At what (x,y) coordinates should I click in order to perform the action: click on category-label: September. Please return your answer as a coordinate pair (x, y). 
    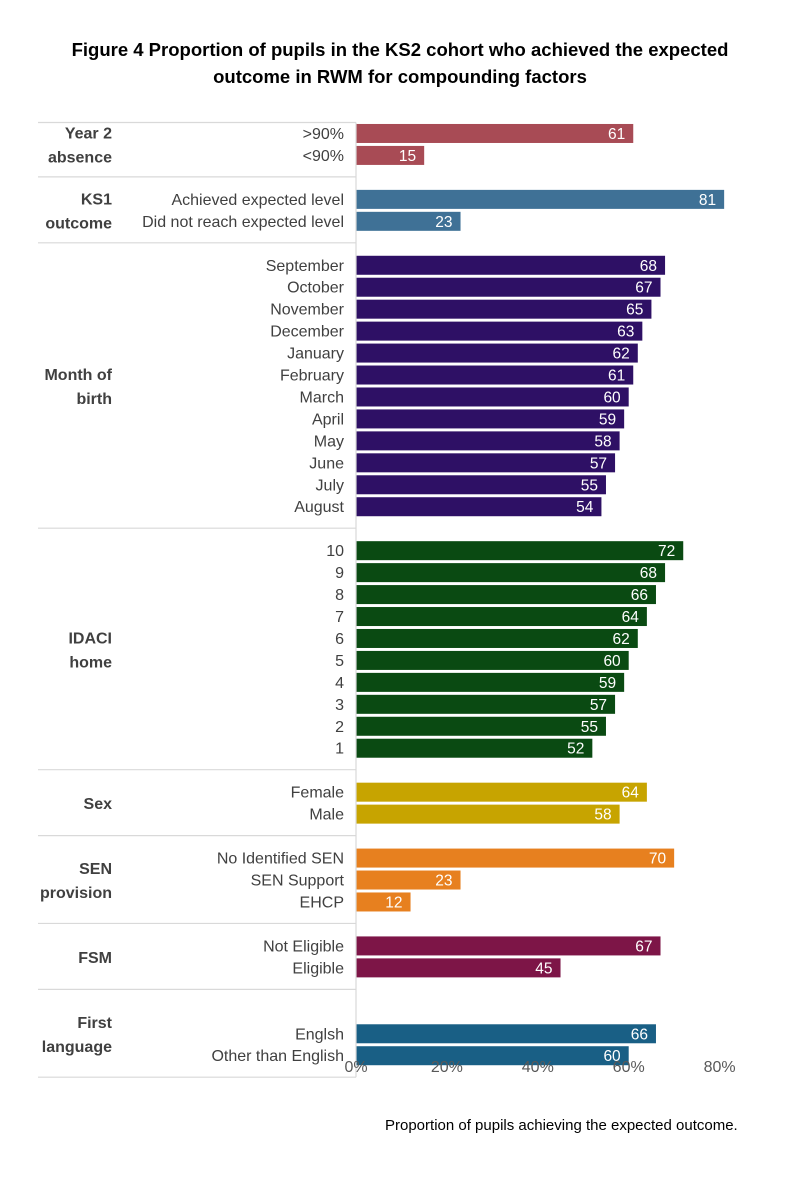
    Looking at the image, I should click on (305, 266).